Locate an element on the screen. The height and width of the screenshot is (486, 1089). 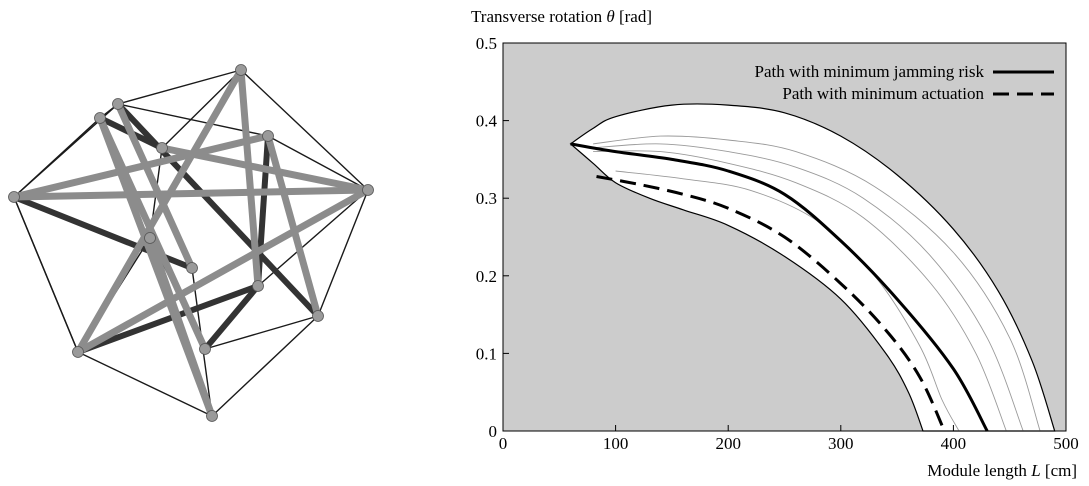
y-tick-label: 0.1 is located at coordinates (486, 353).